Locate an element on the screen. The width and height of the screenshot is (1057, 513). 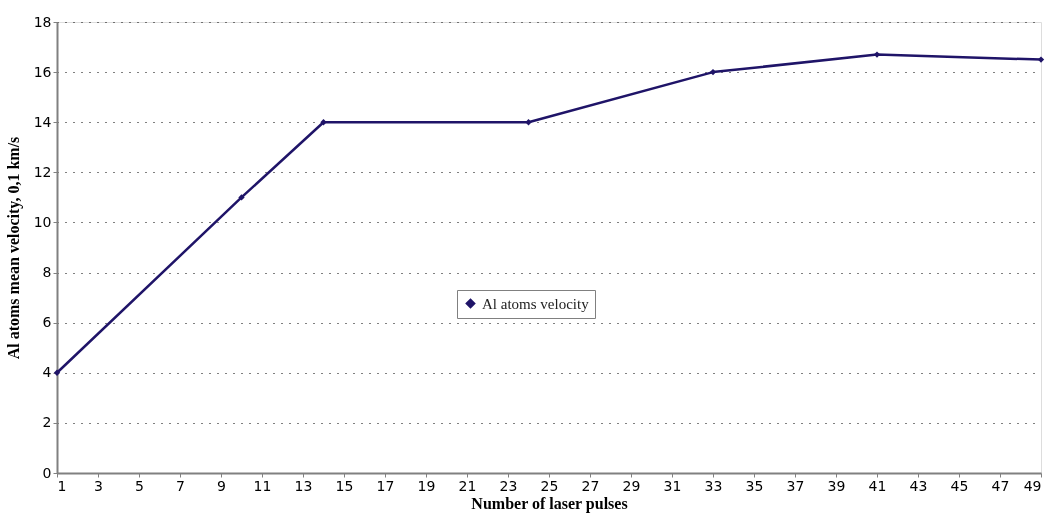
legend-label: Al atoms velocity is located at coordinates (536, 303).